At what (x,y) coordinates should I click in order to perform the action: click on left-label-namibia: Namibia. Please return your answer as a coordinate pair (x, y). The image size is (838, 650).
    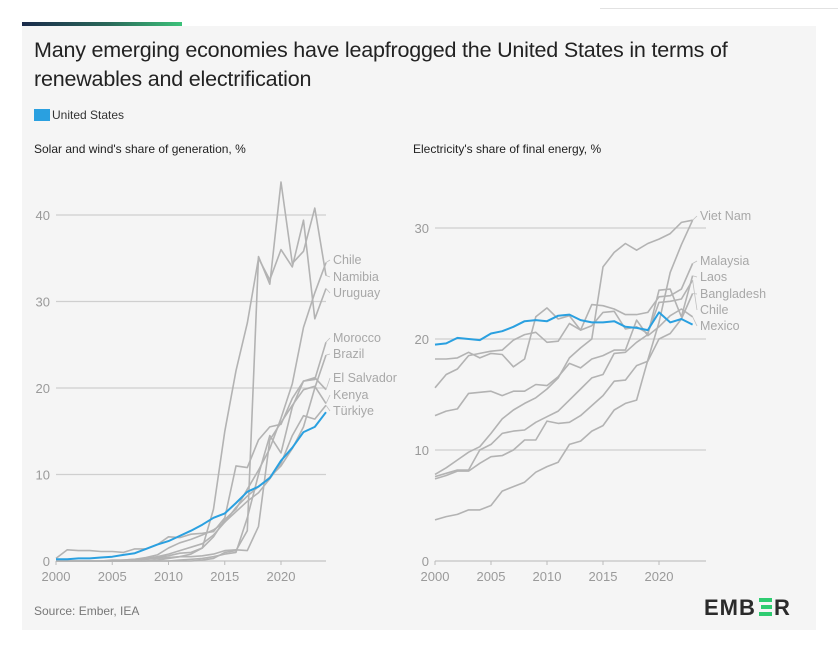
    Looking at the image, I should click on (356, 277).